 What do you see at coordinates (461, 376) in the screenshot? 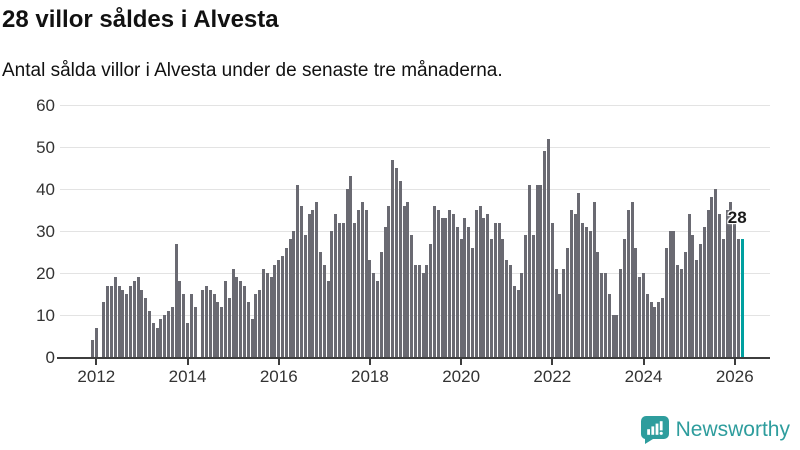
I see `x-axis-label: 2020` at bounding box center [461, 376].